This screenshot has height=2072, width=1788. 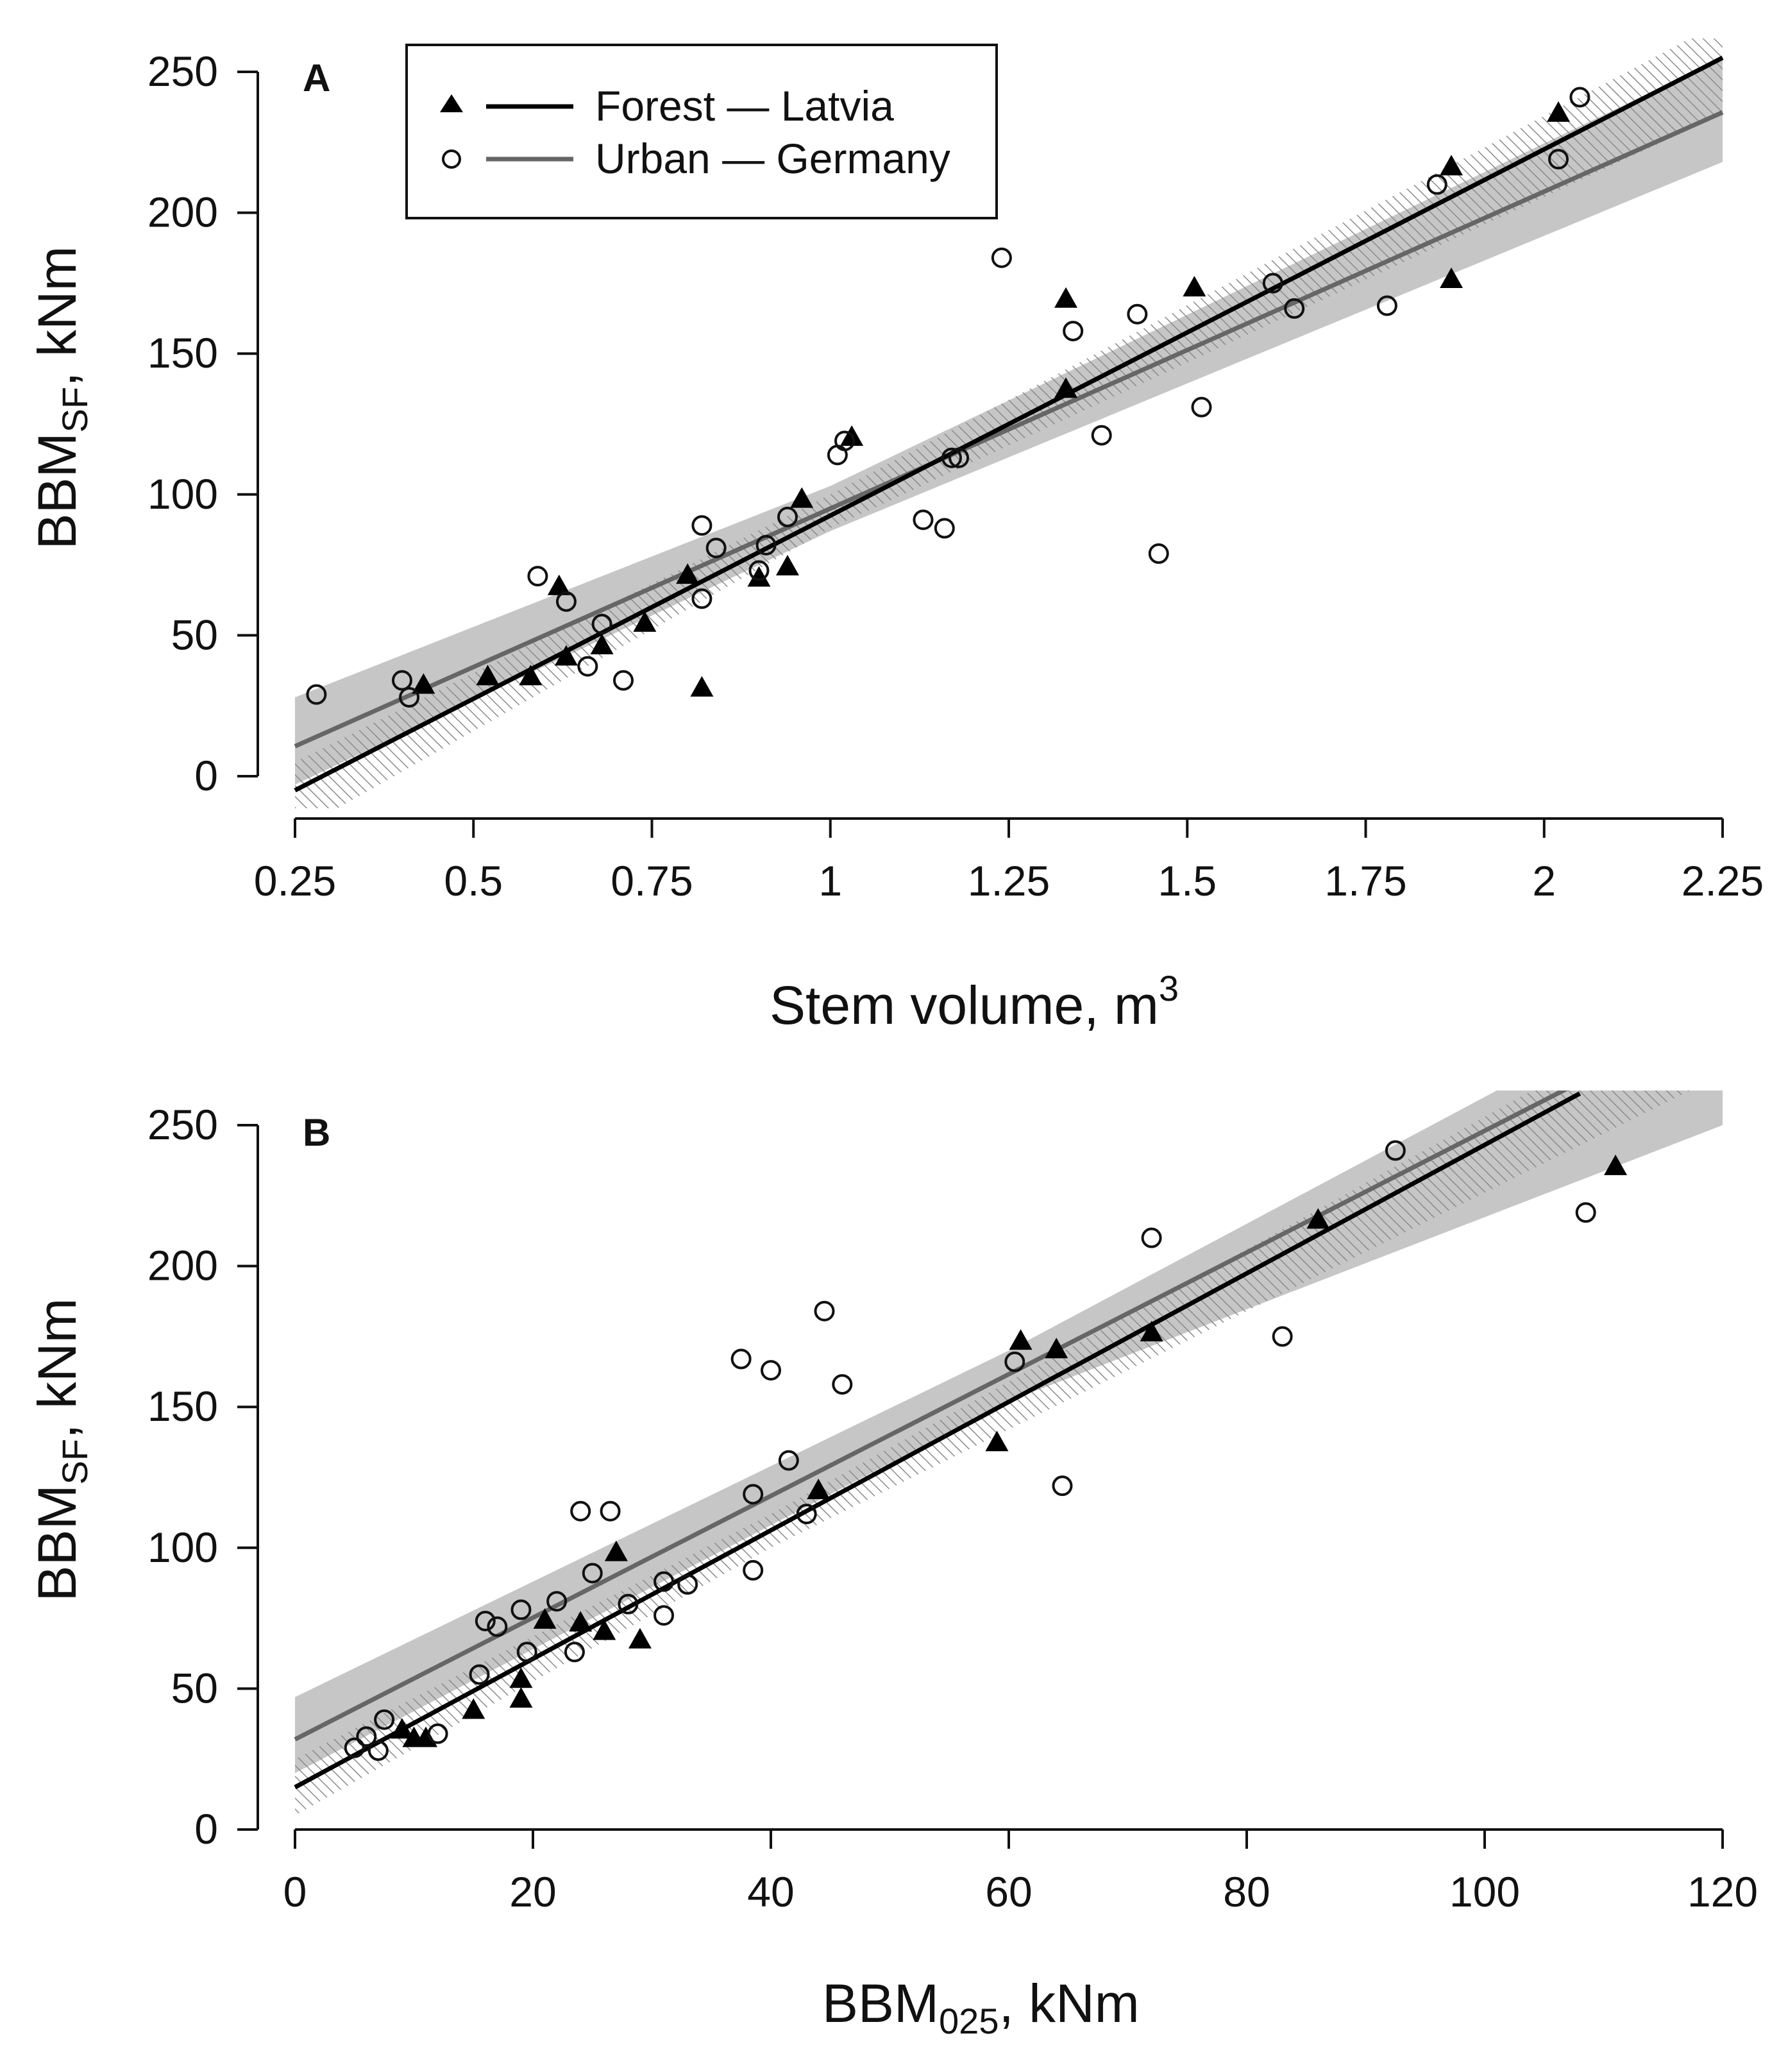 I want to click on panel-a-y-ticks: 0 50 100 150 200 250, so click(x=203, y=423).